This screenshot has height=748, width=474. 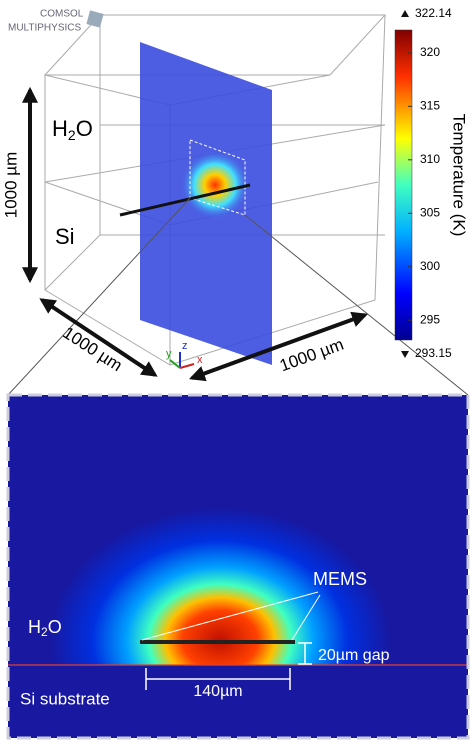 I want to click on zoom-box, so click(x=217, y=177).